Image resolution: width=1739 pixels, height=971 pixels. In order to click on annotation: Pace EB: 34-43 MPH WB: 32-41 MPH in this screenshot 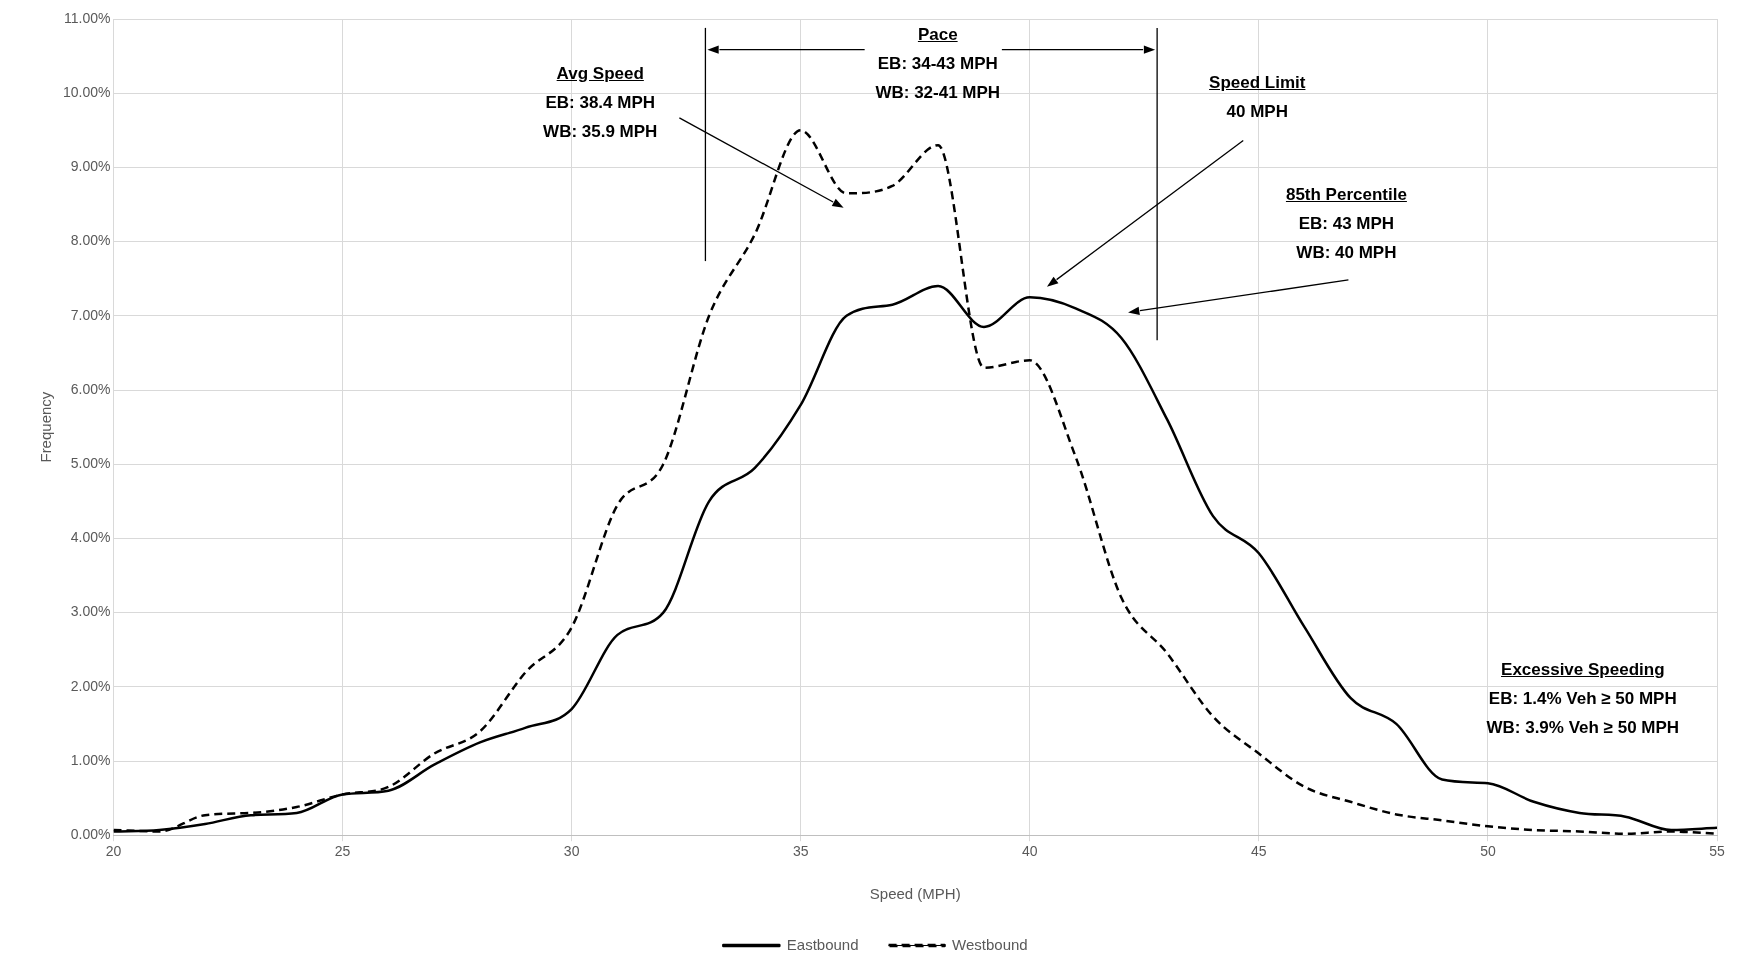, I will do `click(938, 64)`.